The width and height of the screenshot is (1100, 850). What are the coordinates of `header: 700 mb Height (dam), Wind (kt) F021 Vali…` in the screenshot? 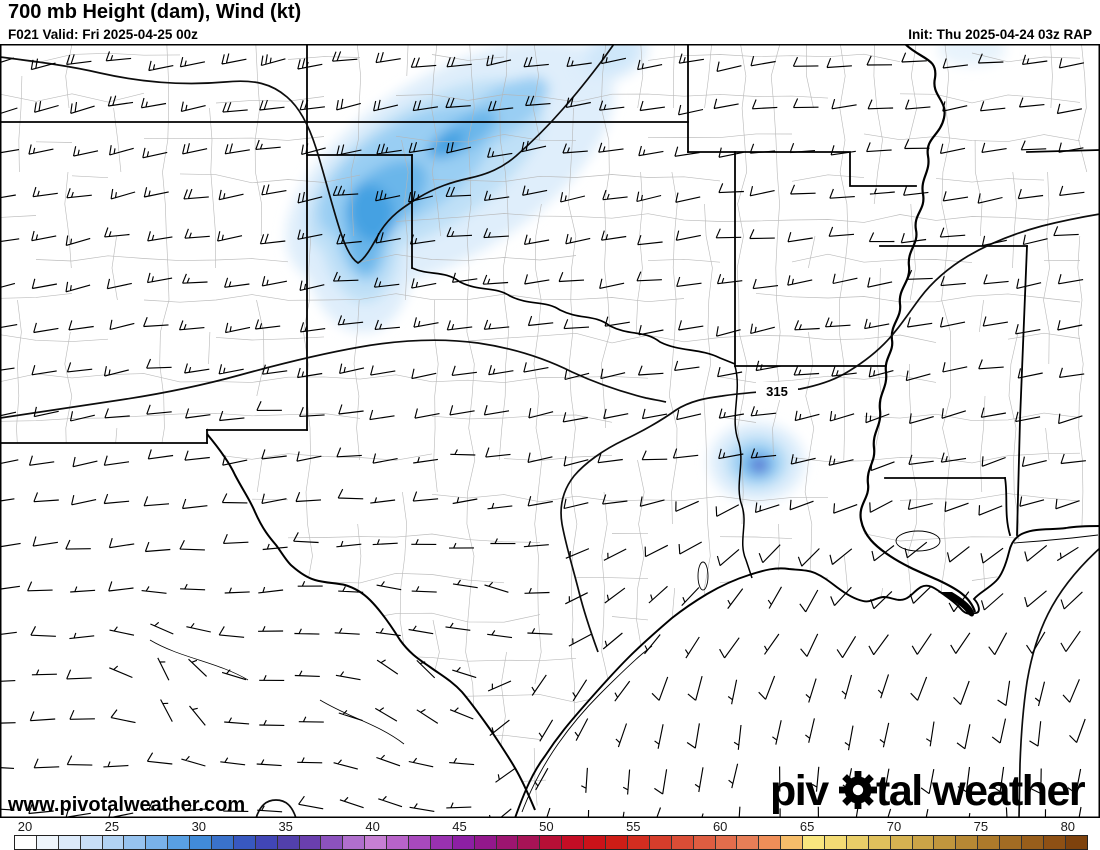 It's located at (550, 22).